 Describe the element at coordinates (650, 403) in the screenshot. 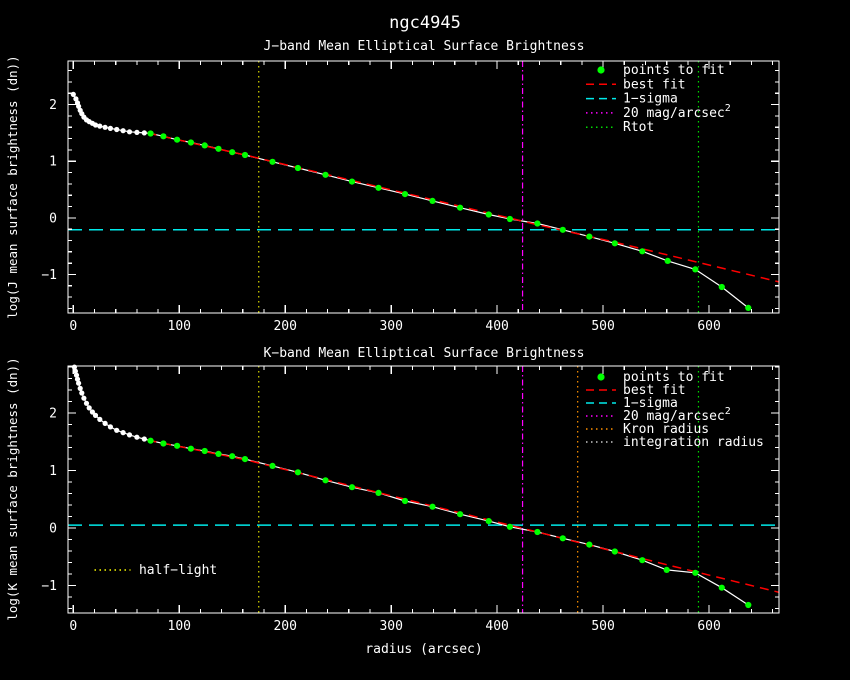

I see `legend-label: 1−sigma` at that location.